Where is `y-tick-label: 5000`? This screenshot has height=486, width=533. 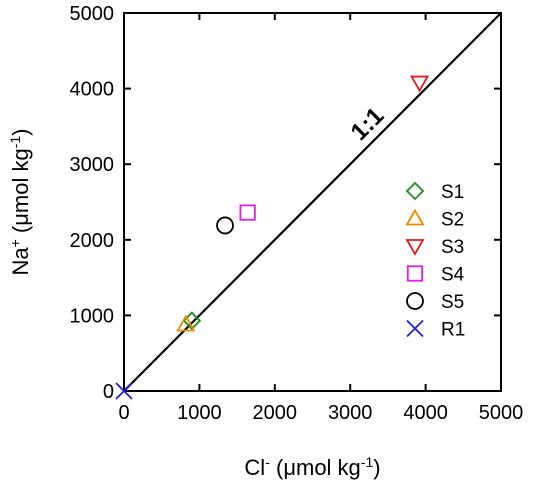
y-tick-label: 5000 is located at coordinates (92, 14).